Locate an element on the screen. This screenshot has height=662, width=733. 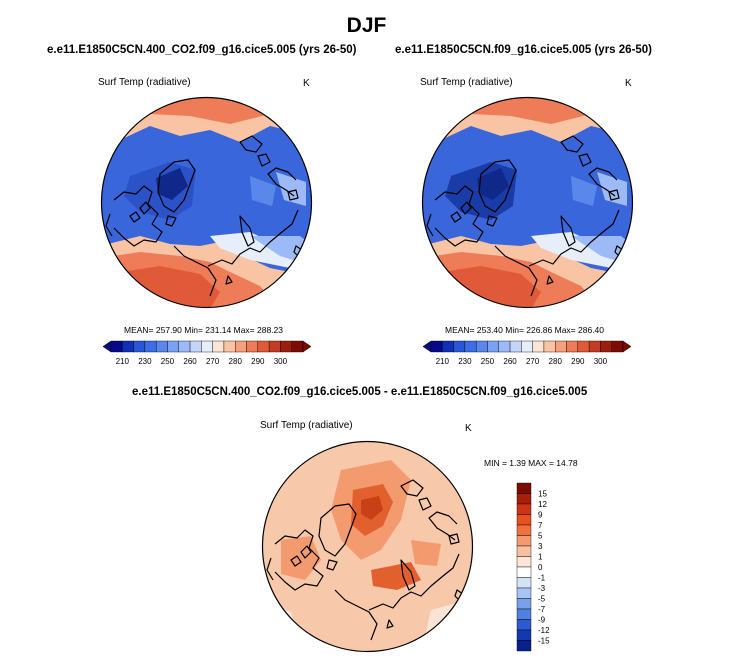
panel-1-colorbar-high-cap is located at coordinates (307, 346).